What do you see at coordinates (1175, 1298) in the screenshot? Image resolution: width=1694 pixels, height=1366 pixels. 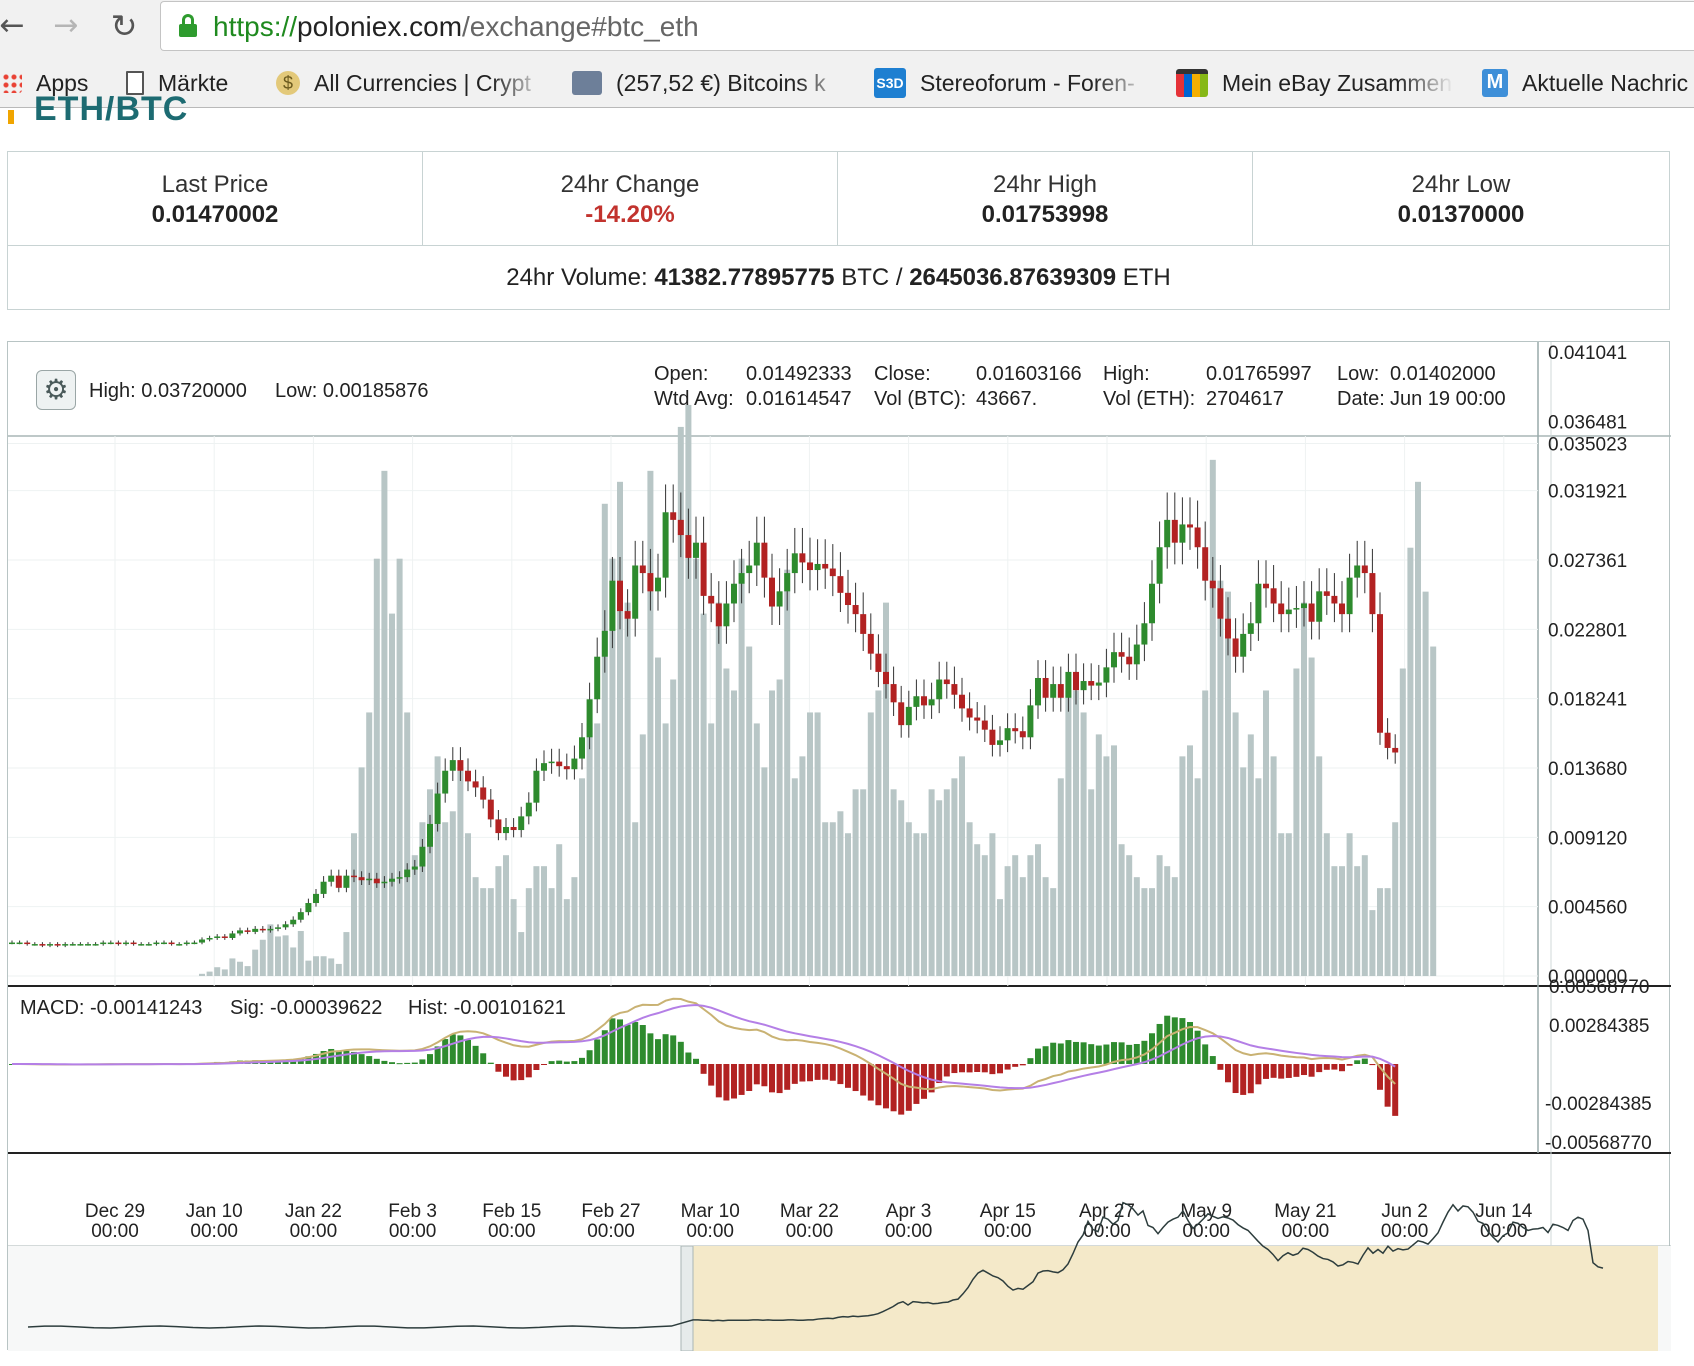 I see `navigator-selection` at bounding box center [1175, 1298].